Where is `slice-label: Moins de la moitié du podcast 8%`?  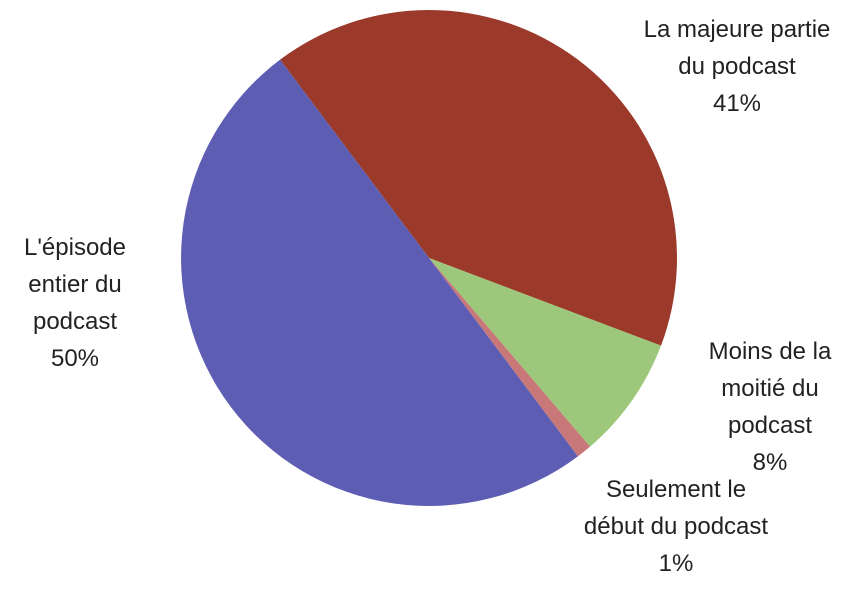 slice-label: Moins de la moitié du podcast 8% is located at coordinates (770, 407).